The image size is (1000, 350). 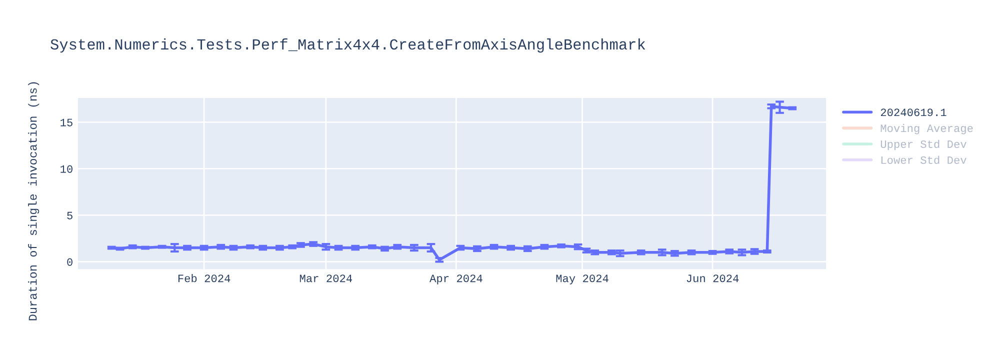 I want to click on y-tick-label: 5, so click(x=69, y=216).